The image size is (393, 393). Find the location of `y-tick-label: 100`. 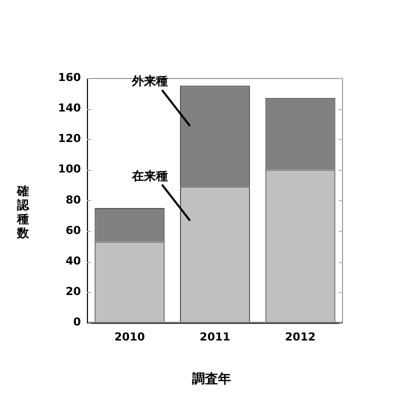

y-tick-label: 100 is located at coordinates (70, 169).